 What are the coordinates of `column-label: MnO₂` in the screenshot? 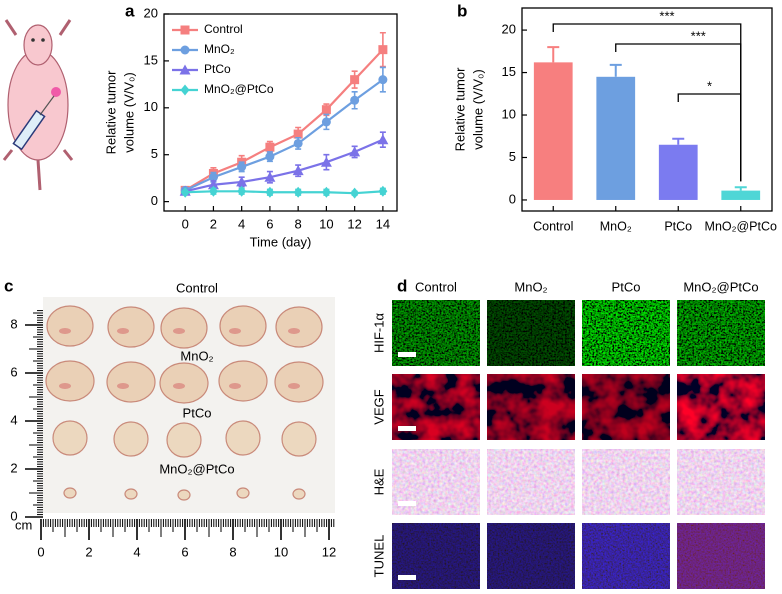 It's located at (530, 286).